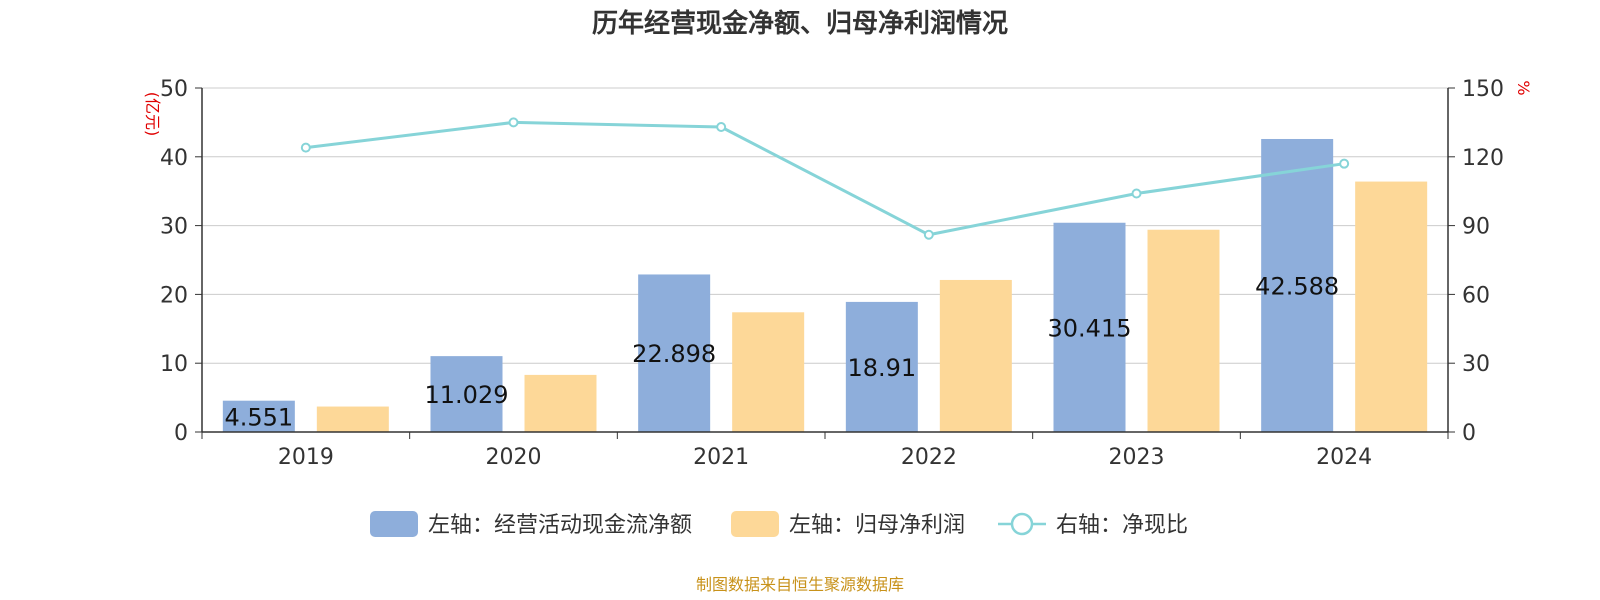 This screenshot has width=1600, height=600. I want to click on right-axis-tick-label: 30, so click(1476, 364).